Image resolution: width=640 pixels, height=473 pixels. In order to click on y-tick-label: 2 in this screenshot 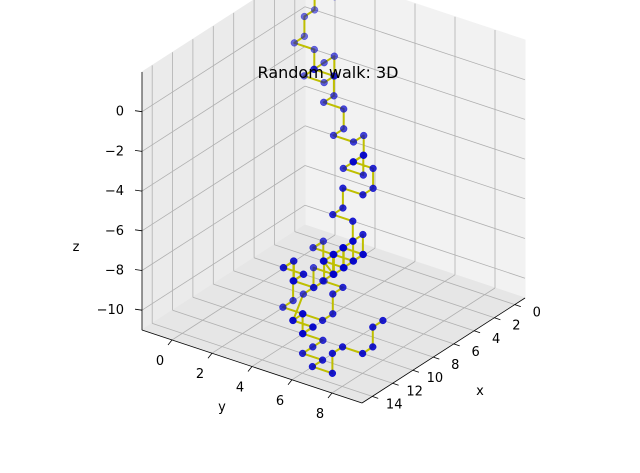, I will do `click(200, 374)`.